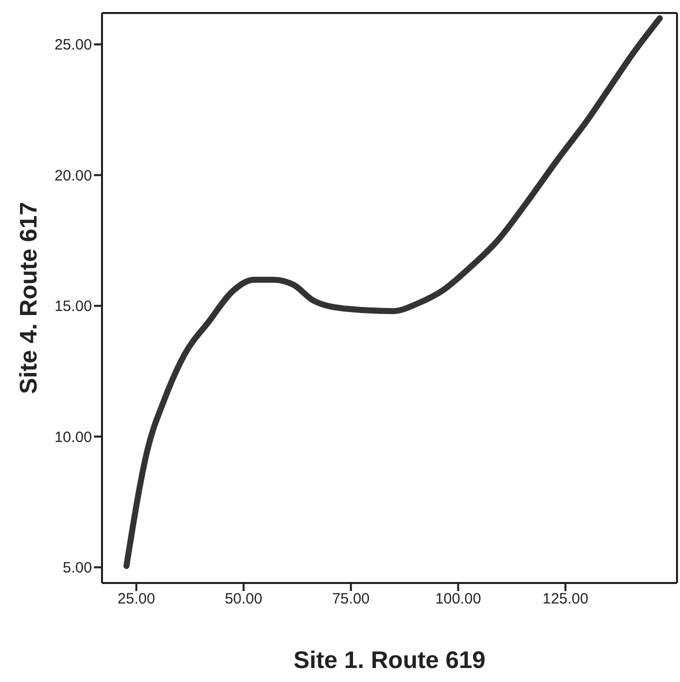 The height and width of the screenshot is (682, 680). Describe the element at coordinates (77, 568) in the screenshot. I see `y-tick-label: 5.00` at that location.